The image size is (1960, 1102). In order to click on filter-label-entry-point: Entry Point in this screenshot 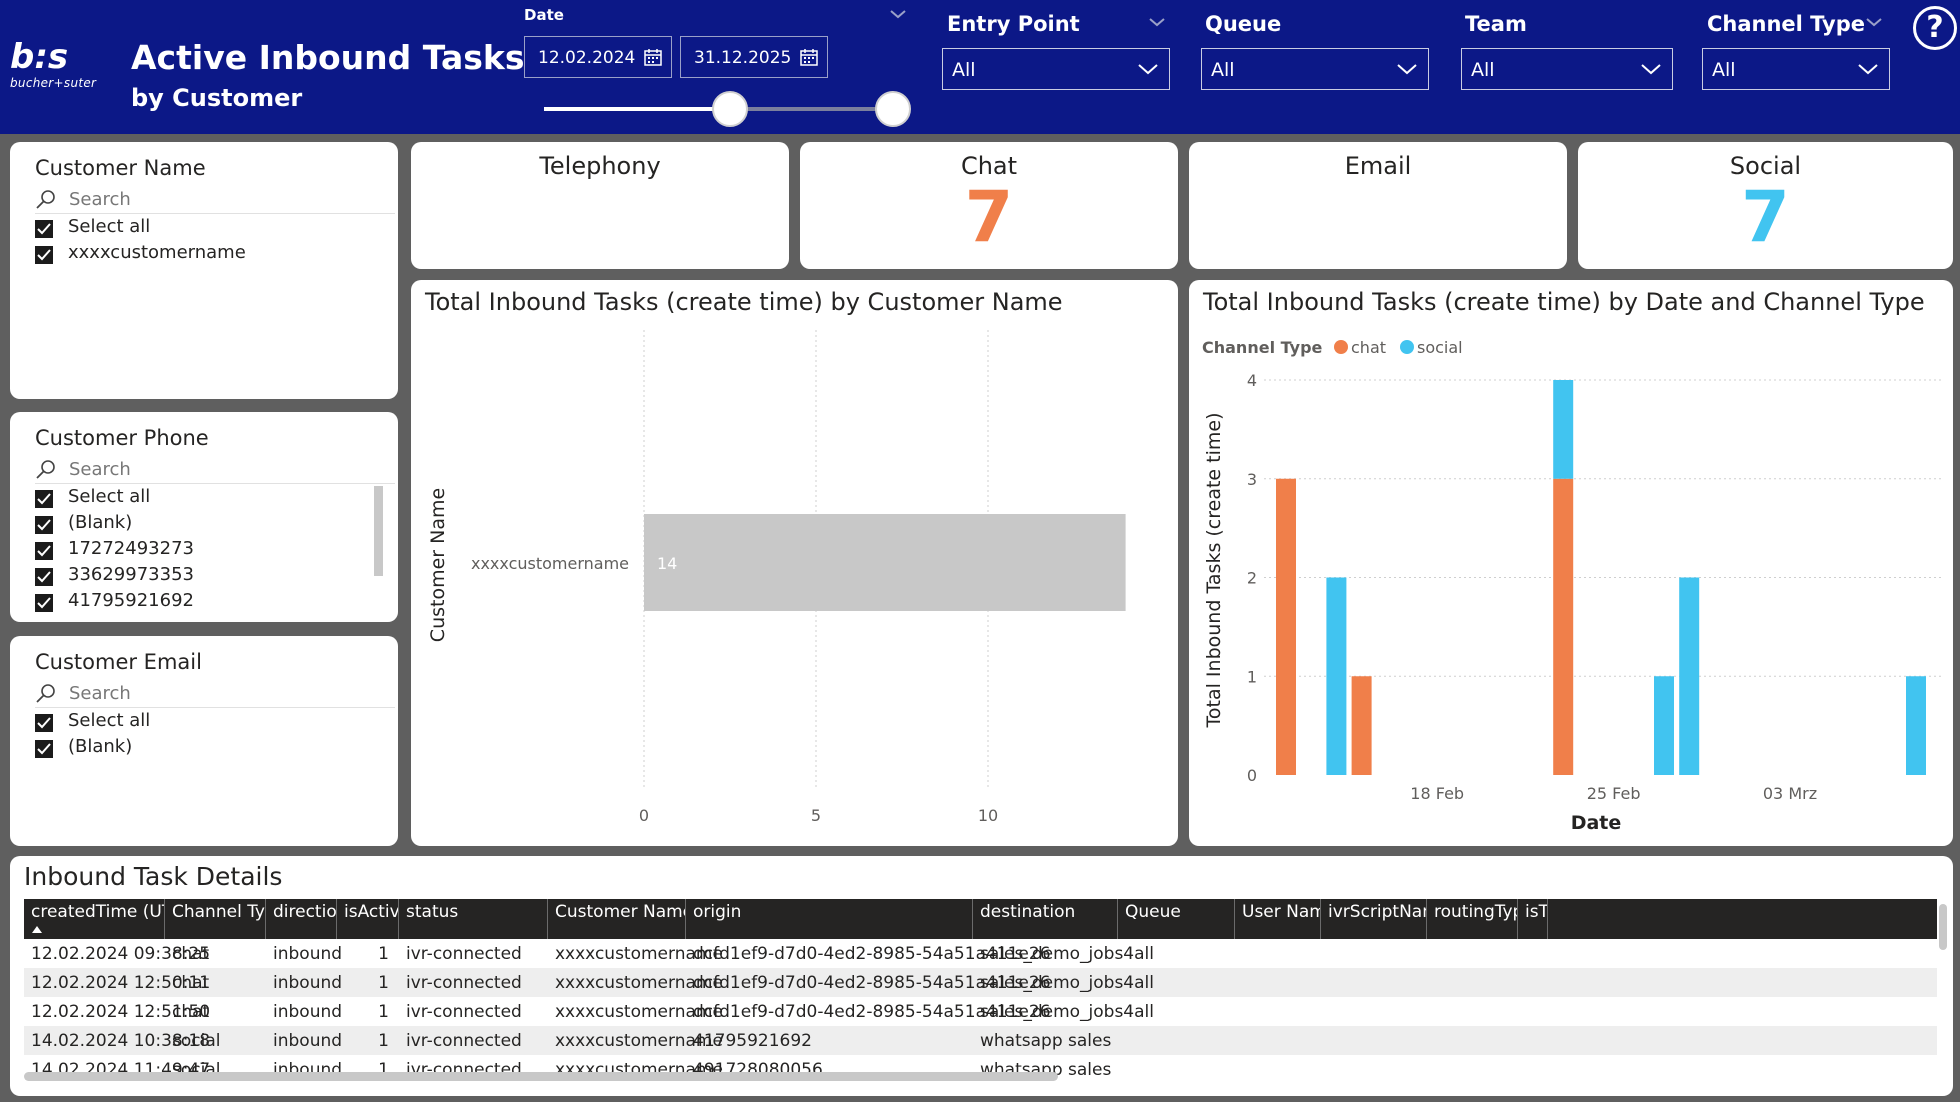, I will do `click(1013, 24)`.